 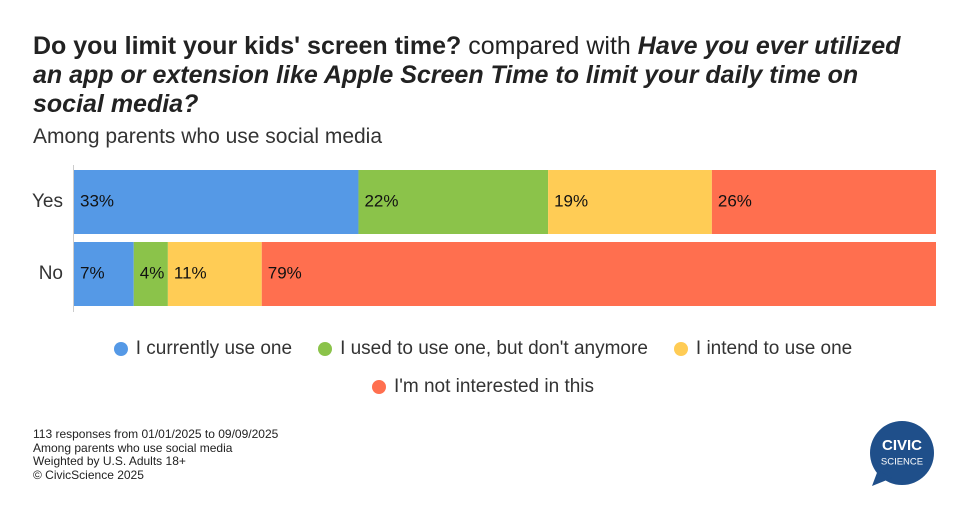 I want to click on value-label: 22%, so click(x=381, y=200).